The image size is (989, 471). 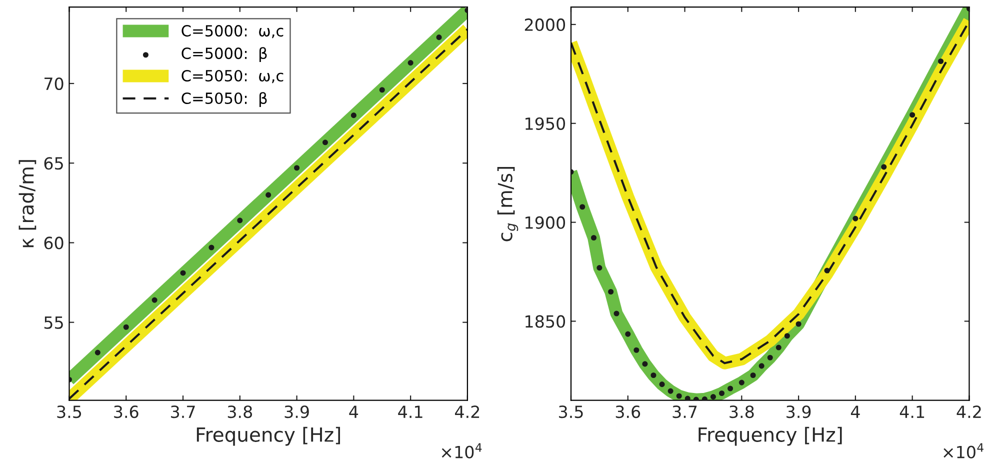 What do you see at coordinates (233, 77) in the screenshot?
I see `legend-label: C=5050: ω,c` at bounding box center [233, 77].